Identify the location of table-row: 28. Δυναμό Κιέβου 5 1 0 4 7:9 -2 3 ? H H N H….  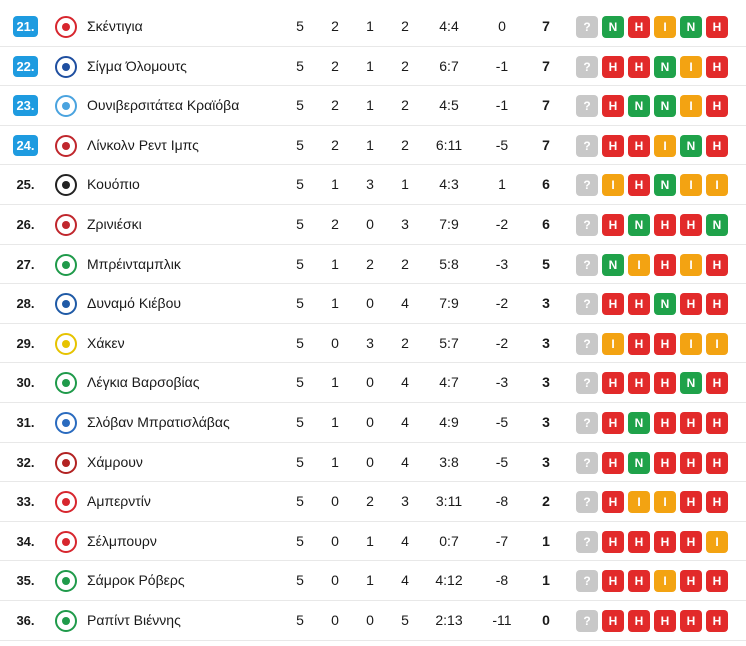
(373, 304).